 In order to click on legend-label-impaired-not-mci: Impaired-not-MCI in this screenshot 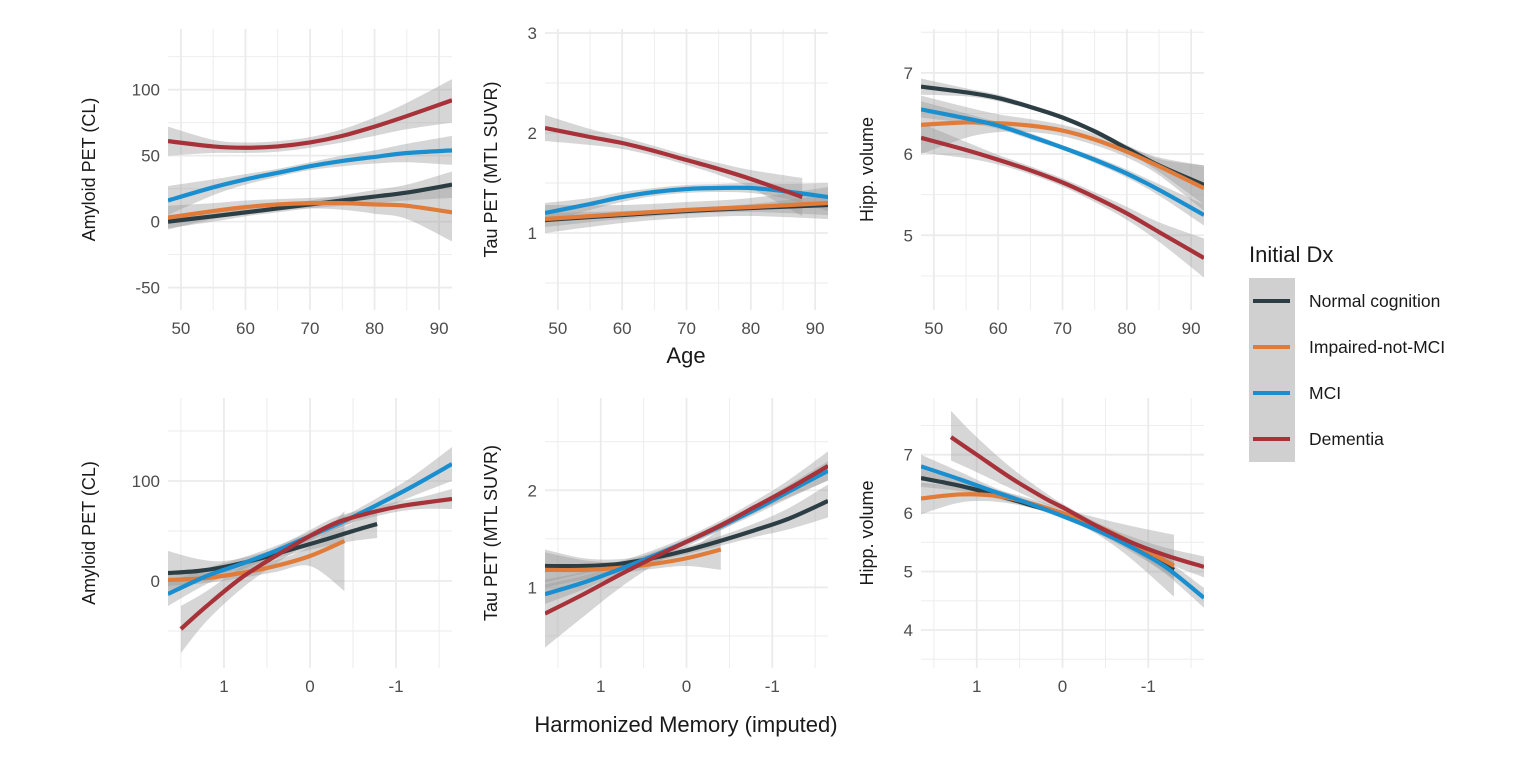, I will do `click(1377, 347)`.